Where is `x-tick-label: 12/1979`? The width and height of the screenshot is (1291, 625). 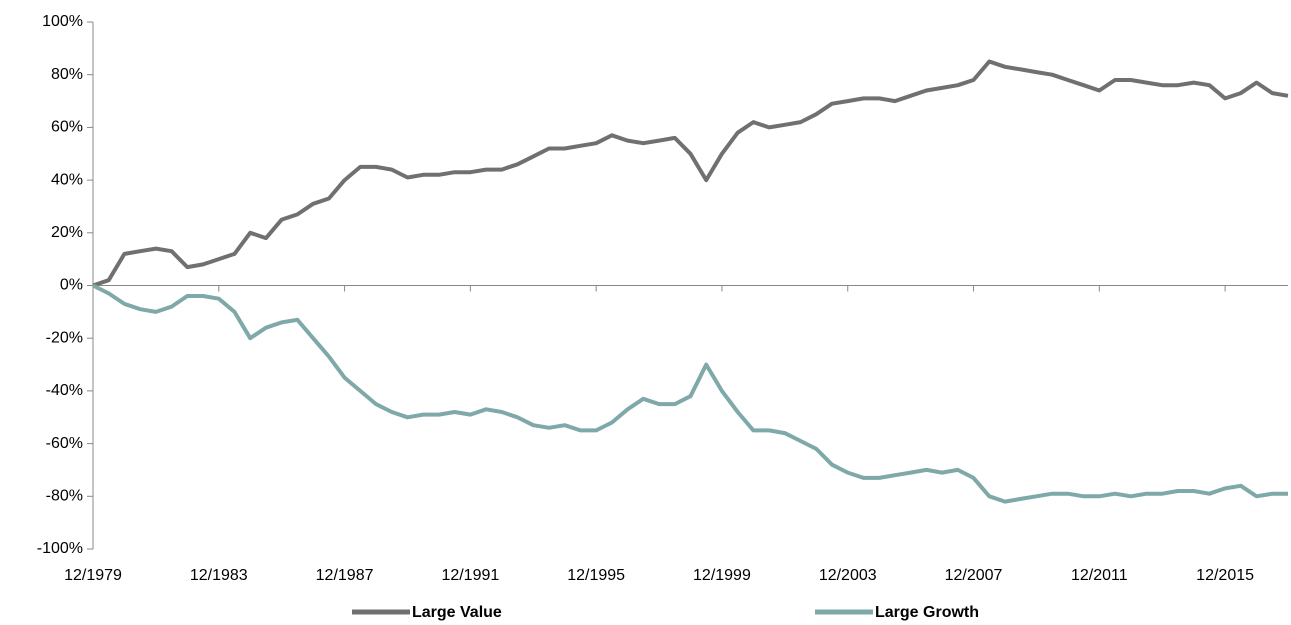 x-tick-label: 12/1979 is located at coordinates (93, 575).